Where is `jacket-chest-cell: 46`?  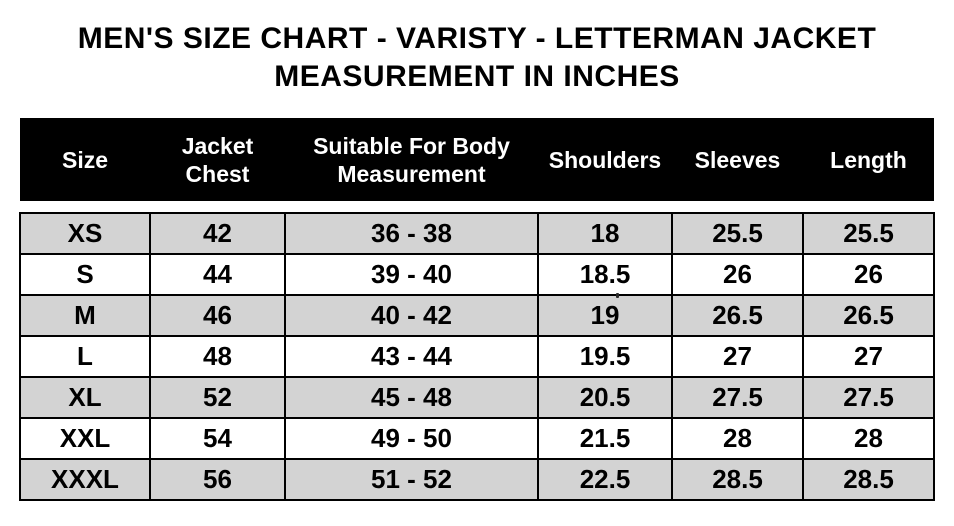 jacket-chest-cell: 46 is located at coordinates (217, 315).